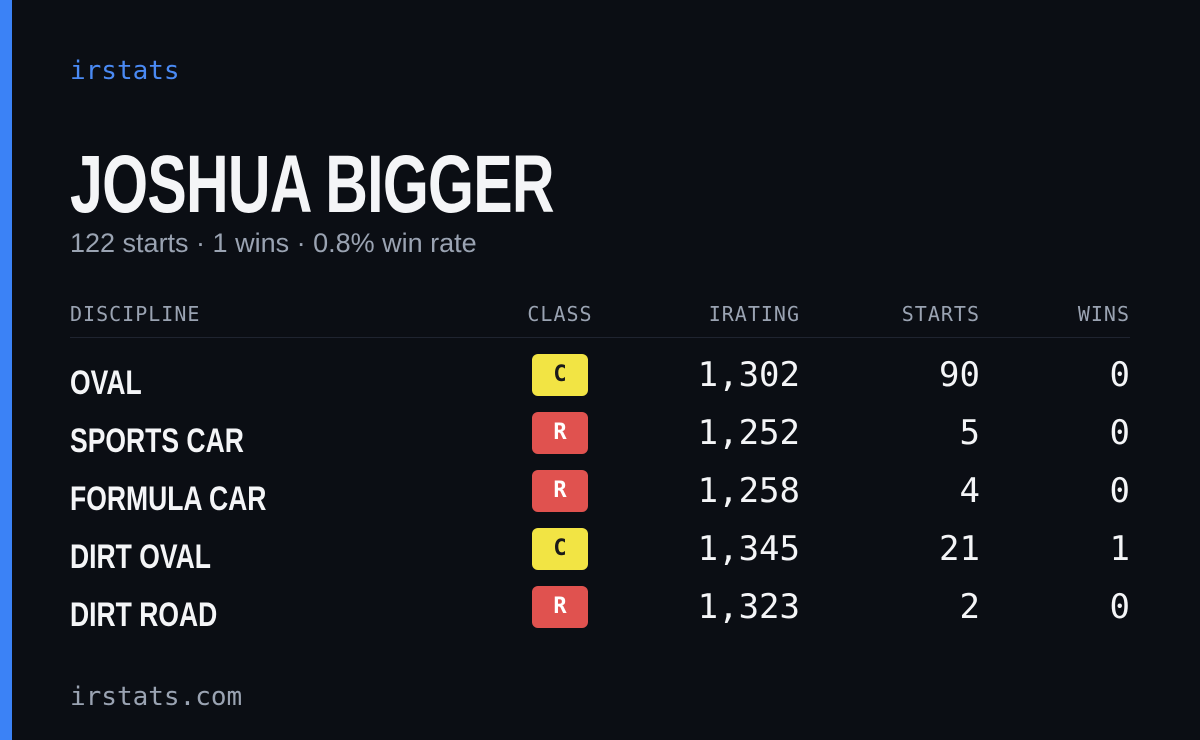  What do you see at coordinates (940, 314) in the screenshot?
I see `column-header: STARTS` at bounding box center [940, 314].